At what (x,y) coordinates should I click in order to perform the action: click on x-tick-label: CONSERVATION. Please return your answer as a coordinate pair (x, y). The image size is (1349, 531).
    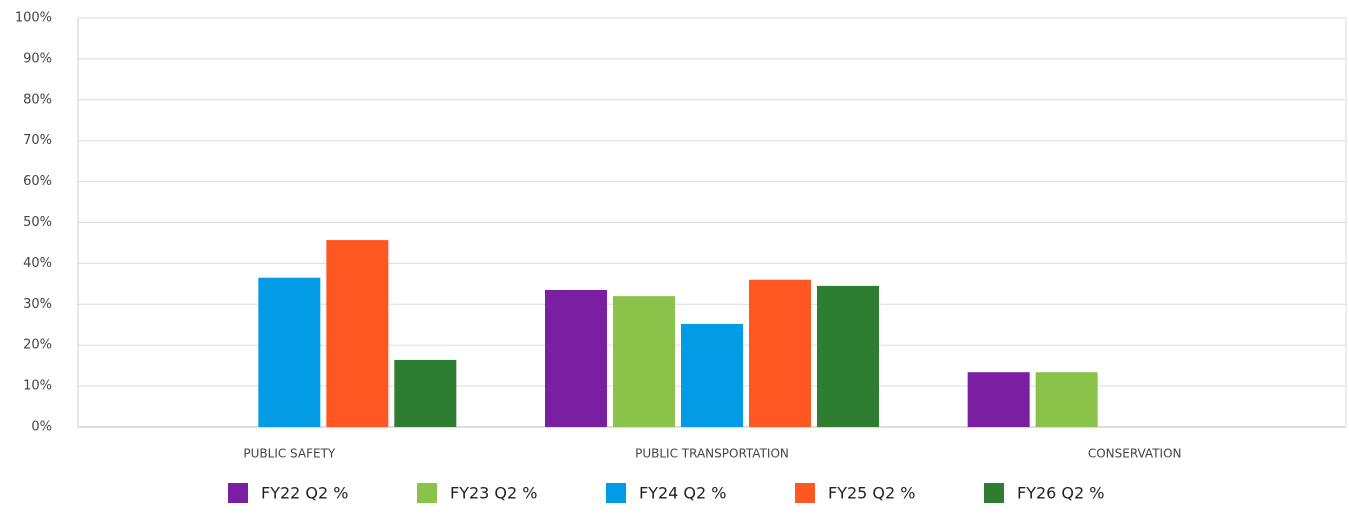
    Looking at the image, I should click on (1135, 454).